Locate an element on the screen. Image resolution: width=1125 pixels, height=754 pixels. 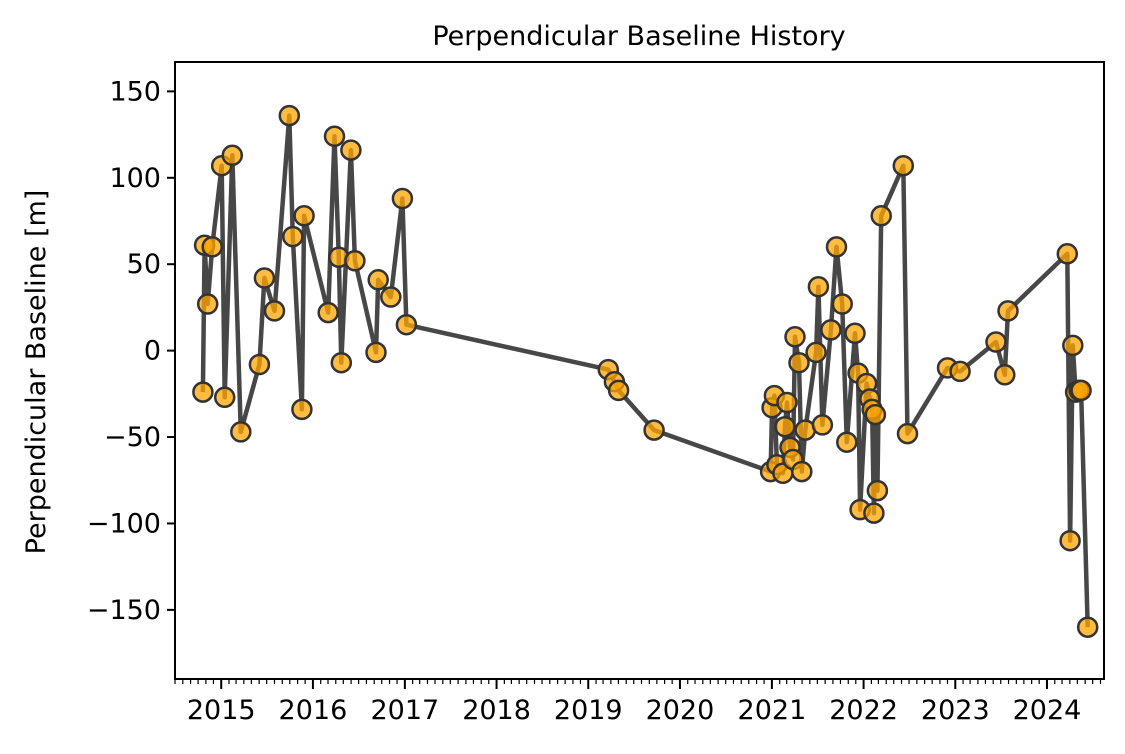
y-axis-label: Perpendicular Baseline [m] is located at coordinates (36, 372).